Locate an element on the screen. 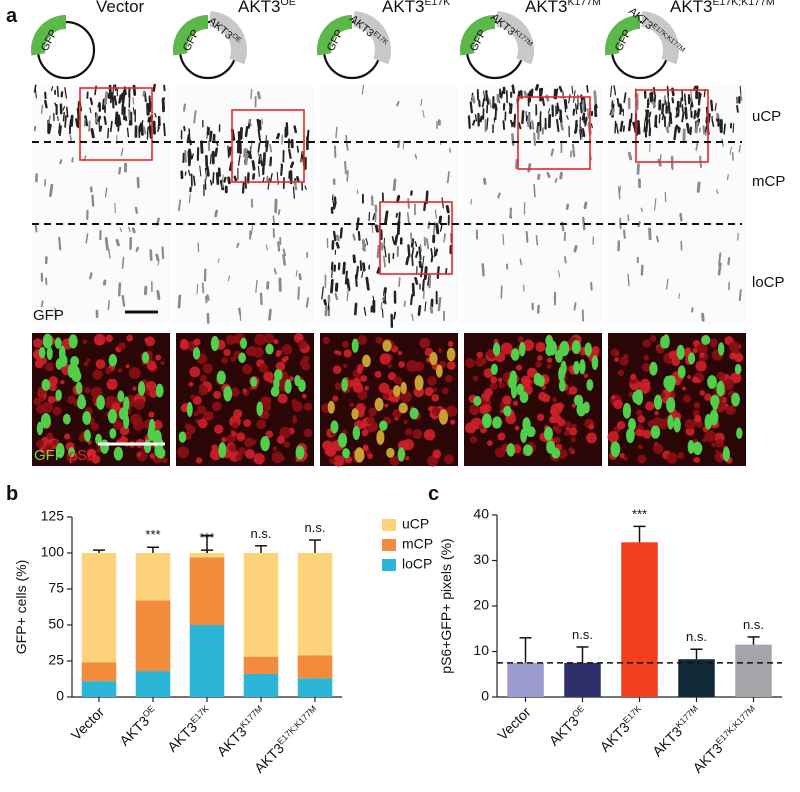 The image size is (800, 792). column-title-base: AKT3 is located at coordinates (691, 8).